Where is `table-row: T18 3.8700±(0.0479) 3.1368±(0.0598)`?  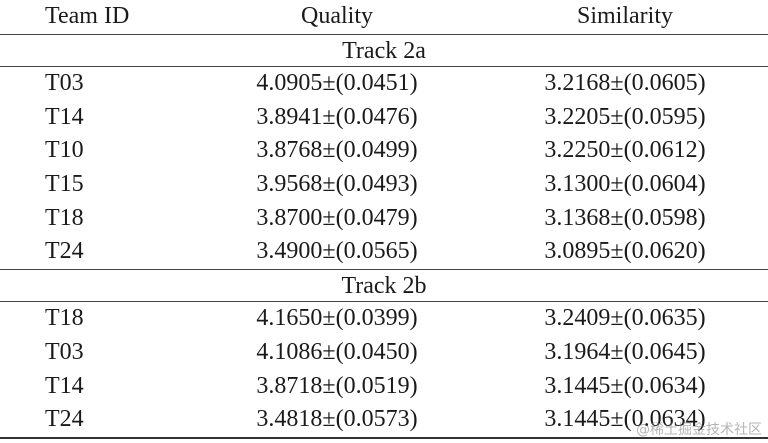 table-row: T18 3.8700±(0.0479) 3.1368±(0.0598) is located at coordinates (384, 219).